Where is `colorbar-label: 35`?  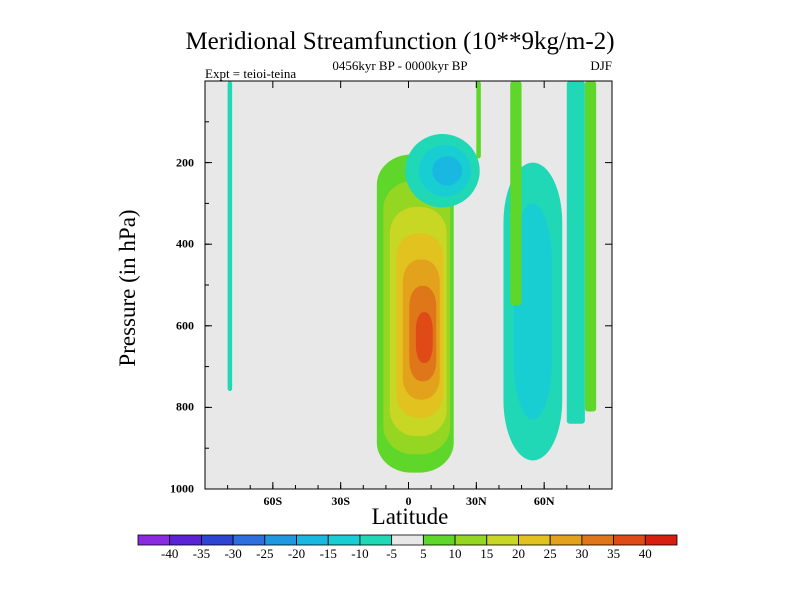
colorbar-label: 35 is located at coordinates (614, 553).